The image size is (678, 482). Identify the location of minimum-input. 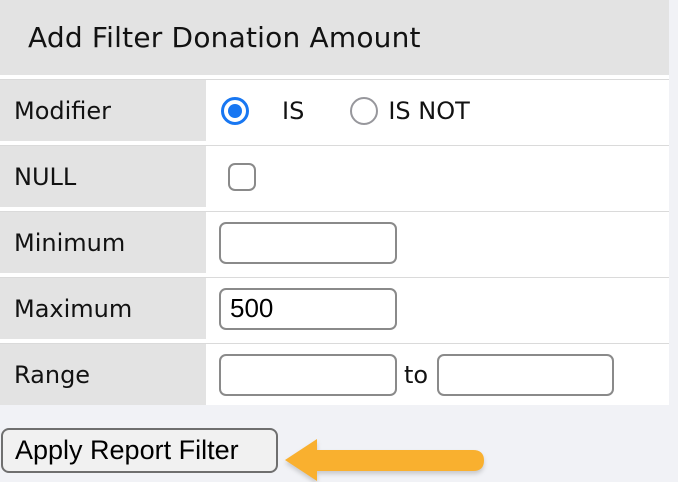
(308, 242).